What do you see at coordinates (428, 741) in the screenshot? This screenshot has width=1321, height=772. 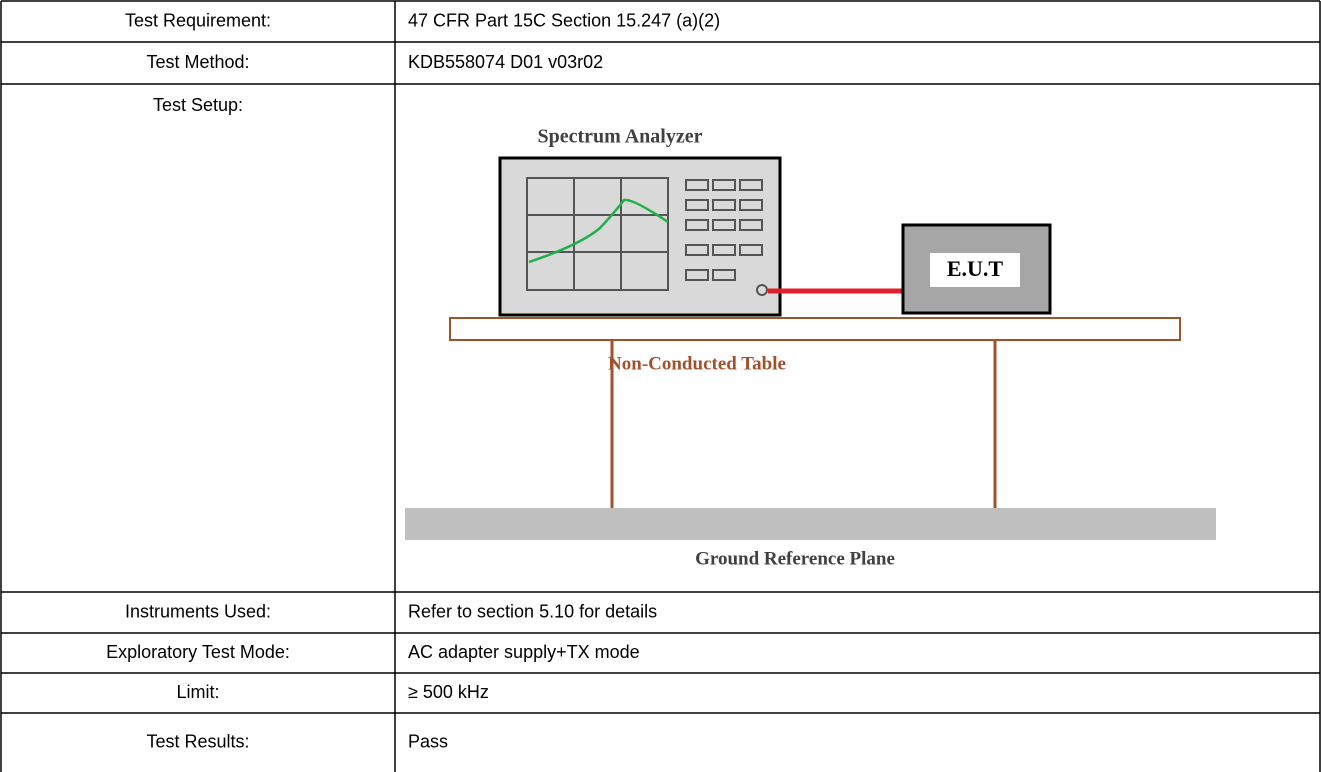 I see `row-value: Pass` at bounding box center [428, 741].